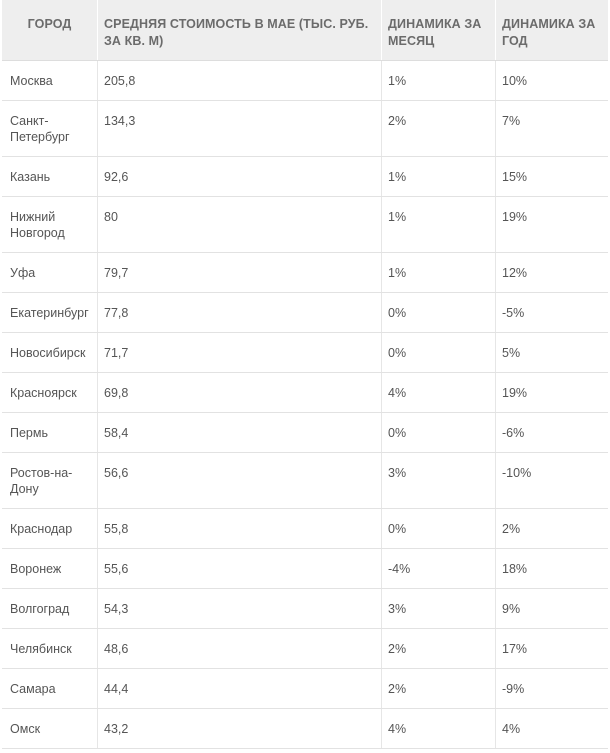 This screenshot has width=610, height=753. I want to click on cell-city: Краснодар, so click(50, 528).